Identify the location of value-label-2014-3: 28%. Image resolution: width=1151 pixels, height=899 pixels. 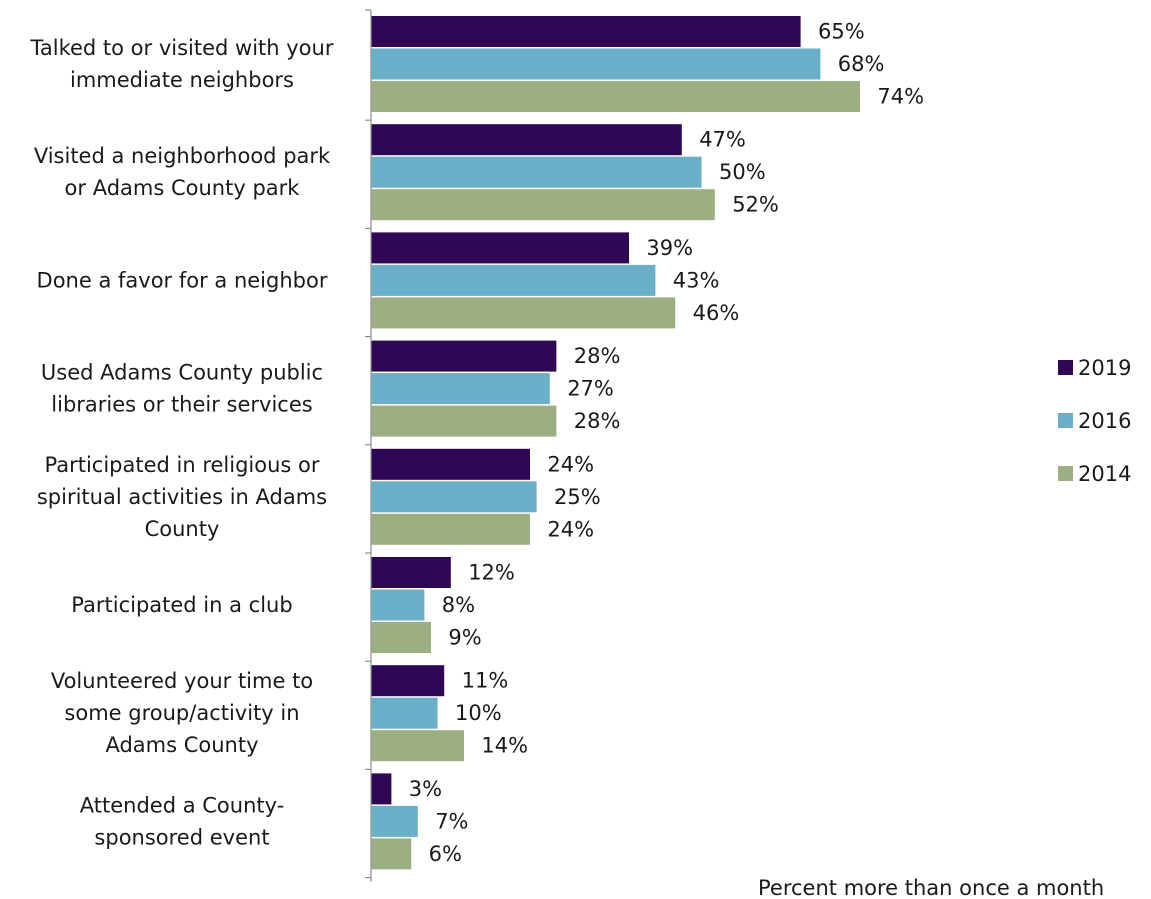
(597, 421).